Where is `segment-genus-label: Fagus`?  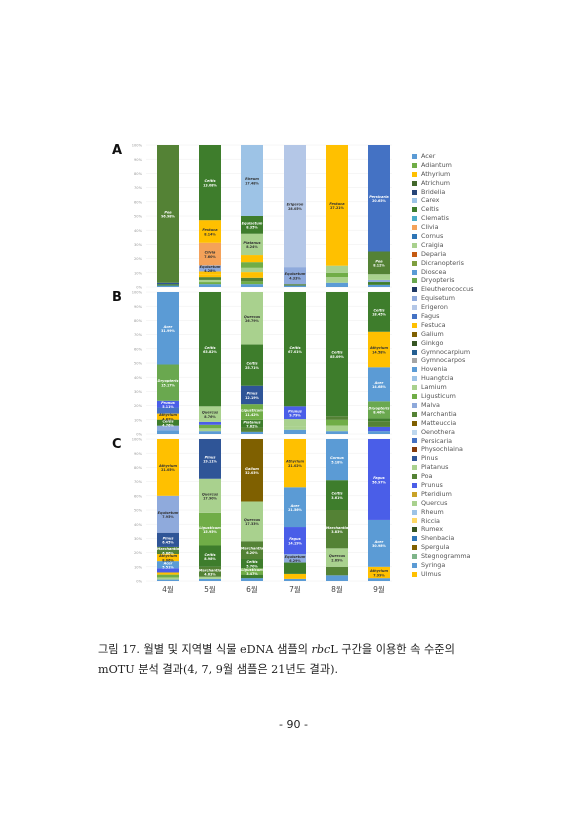 segment-genus-label: Fagus is located at coordinates (378, 478).